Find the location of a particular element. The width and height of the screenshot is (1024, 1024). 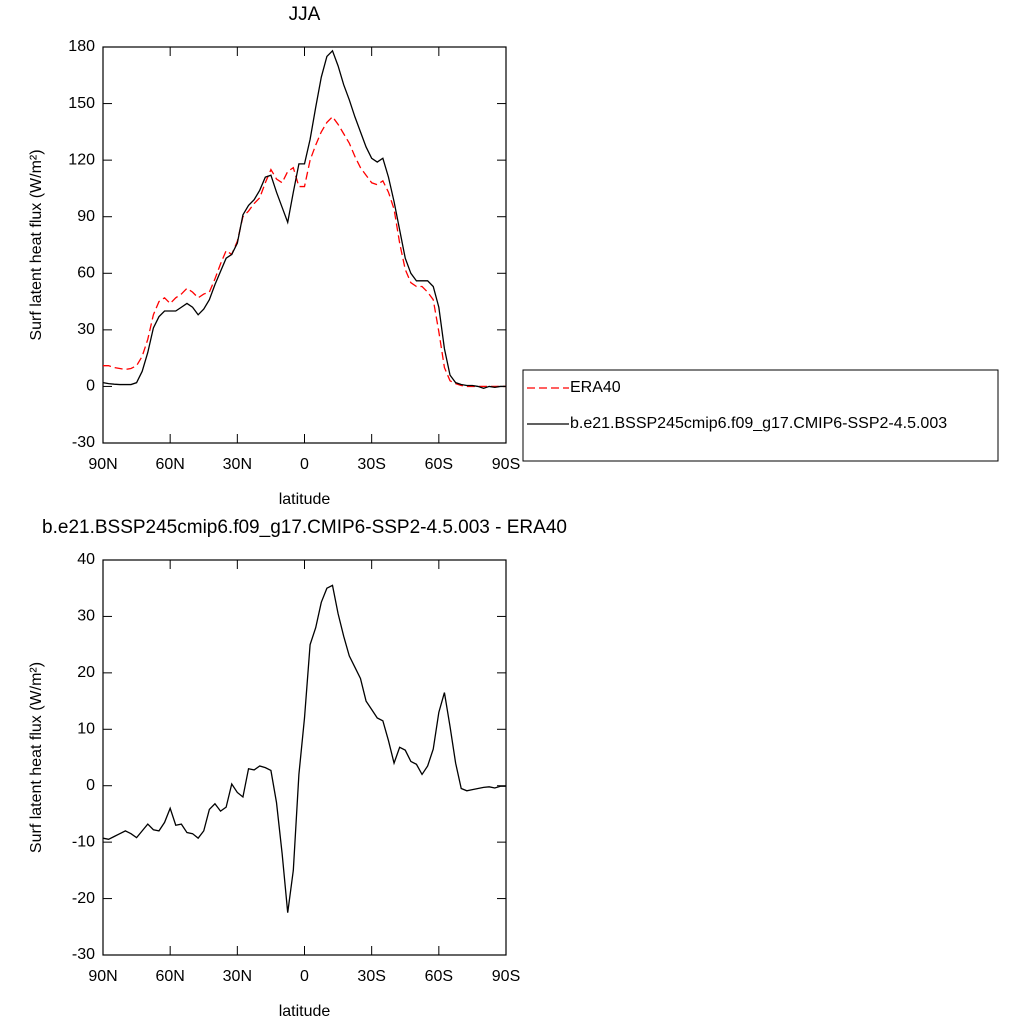

y-tick-label: 120 is located at coordinates (81, 159).